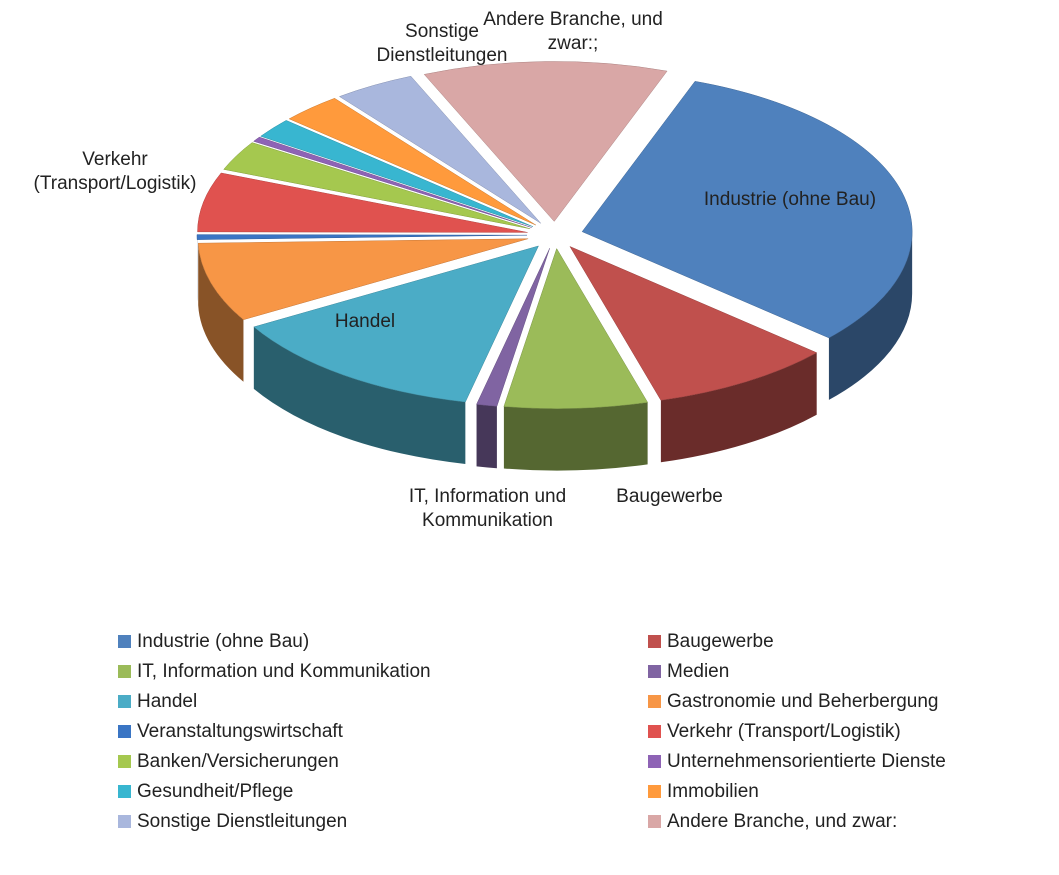  Describe the element at coordinates (223, 641) in the screenshot. I see `legend-label: Industrie (ohne Bau)` at that location.